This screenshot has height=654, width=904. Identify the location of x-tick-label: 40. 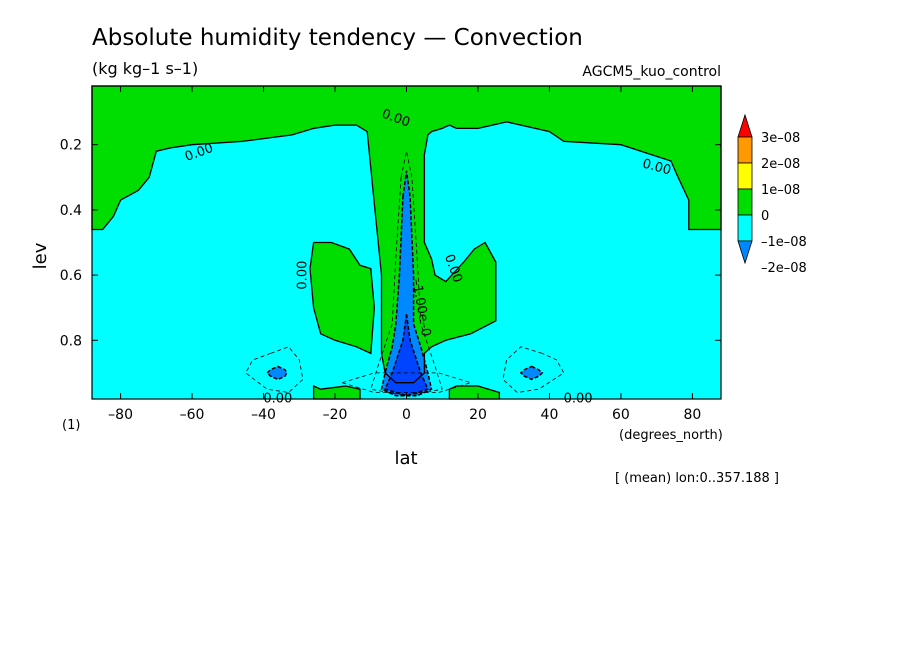
(550, 415).